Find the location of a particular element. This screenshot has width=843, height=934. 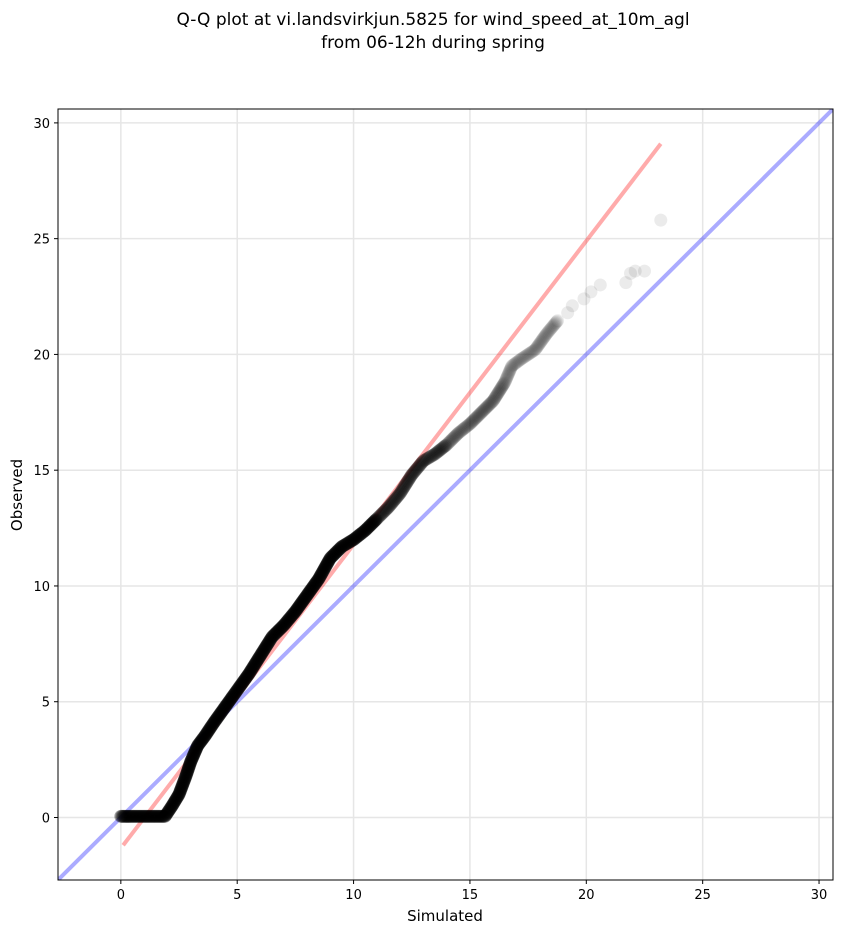

y-tick-label: 5 is located at coordinates (46, 703).